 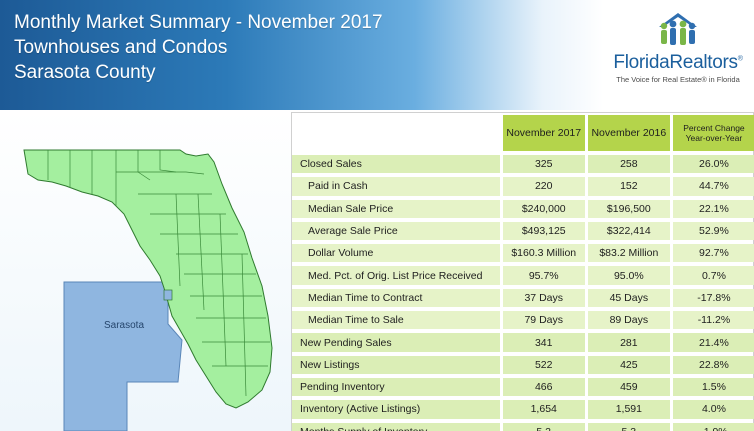 I want to click on table-row: Closed Sales 325 258 26.0%, so click(x=523, y=164).